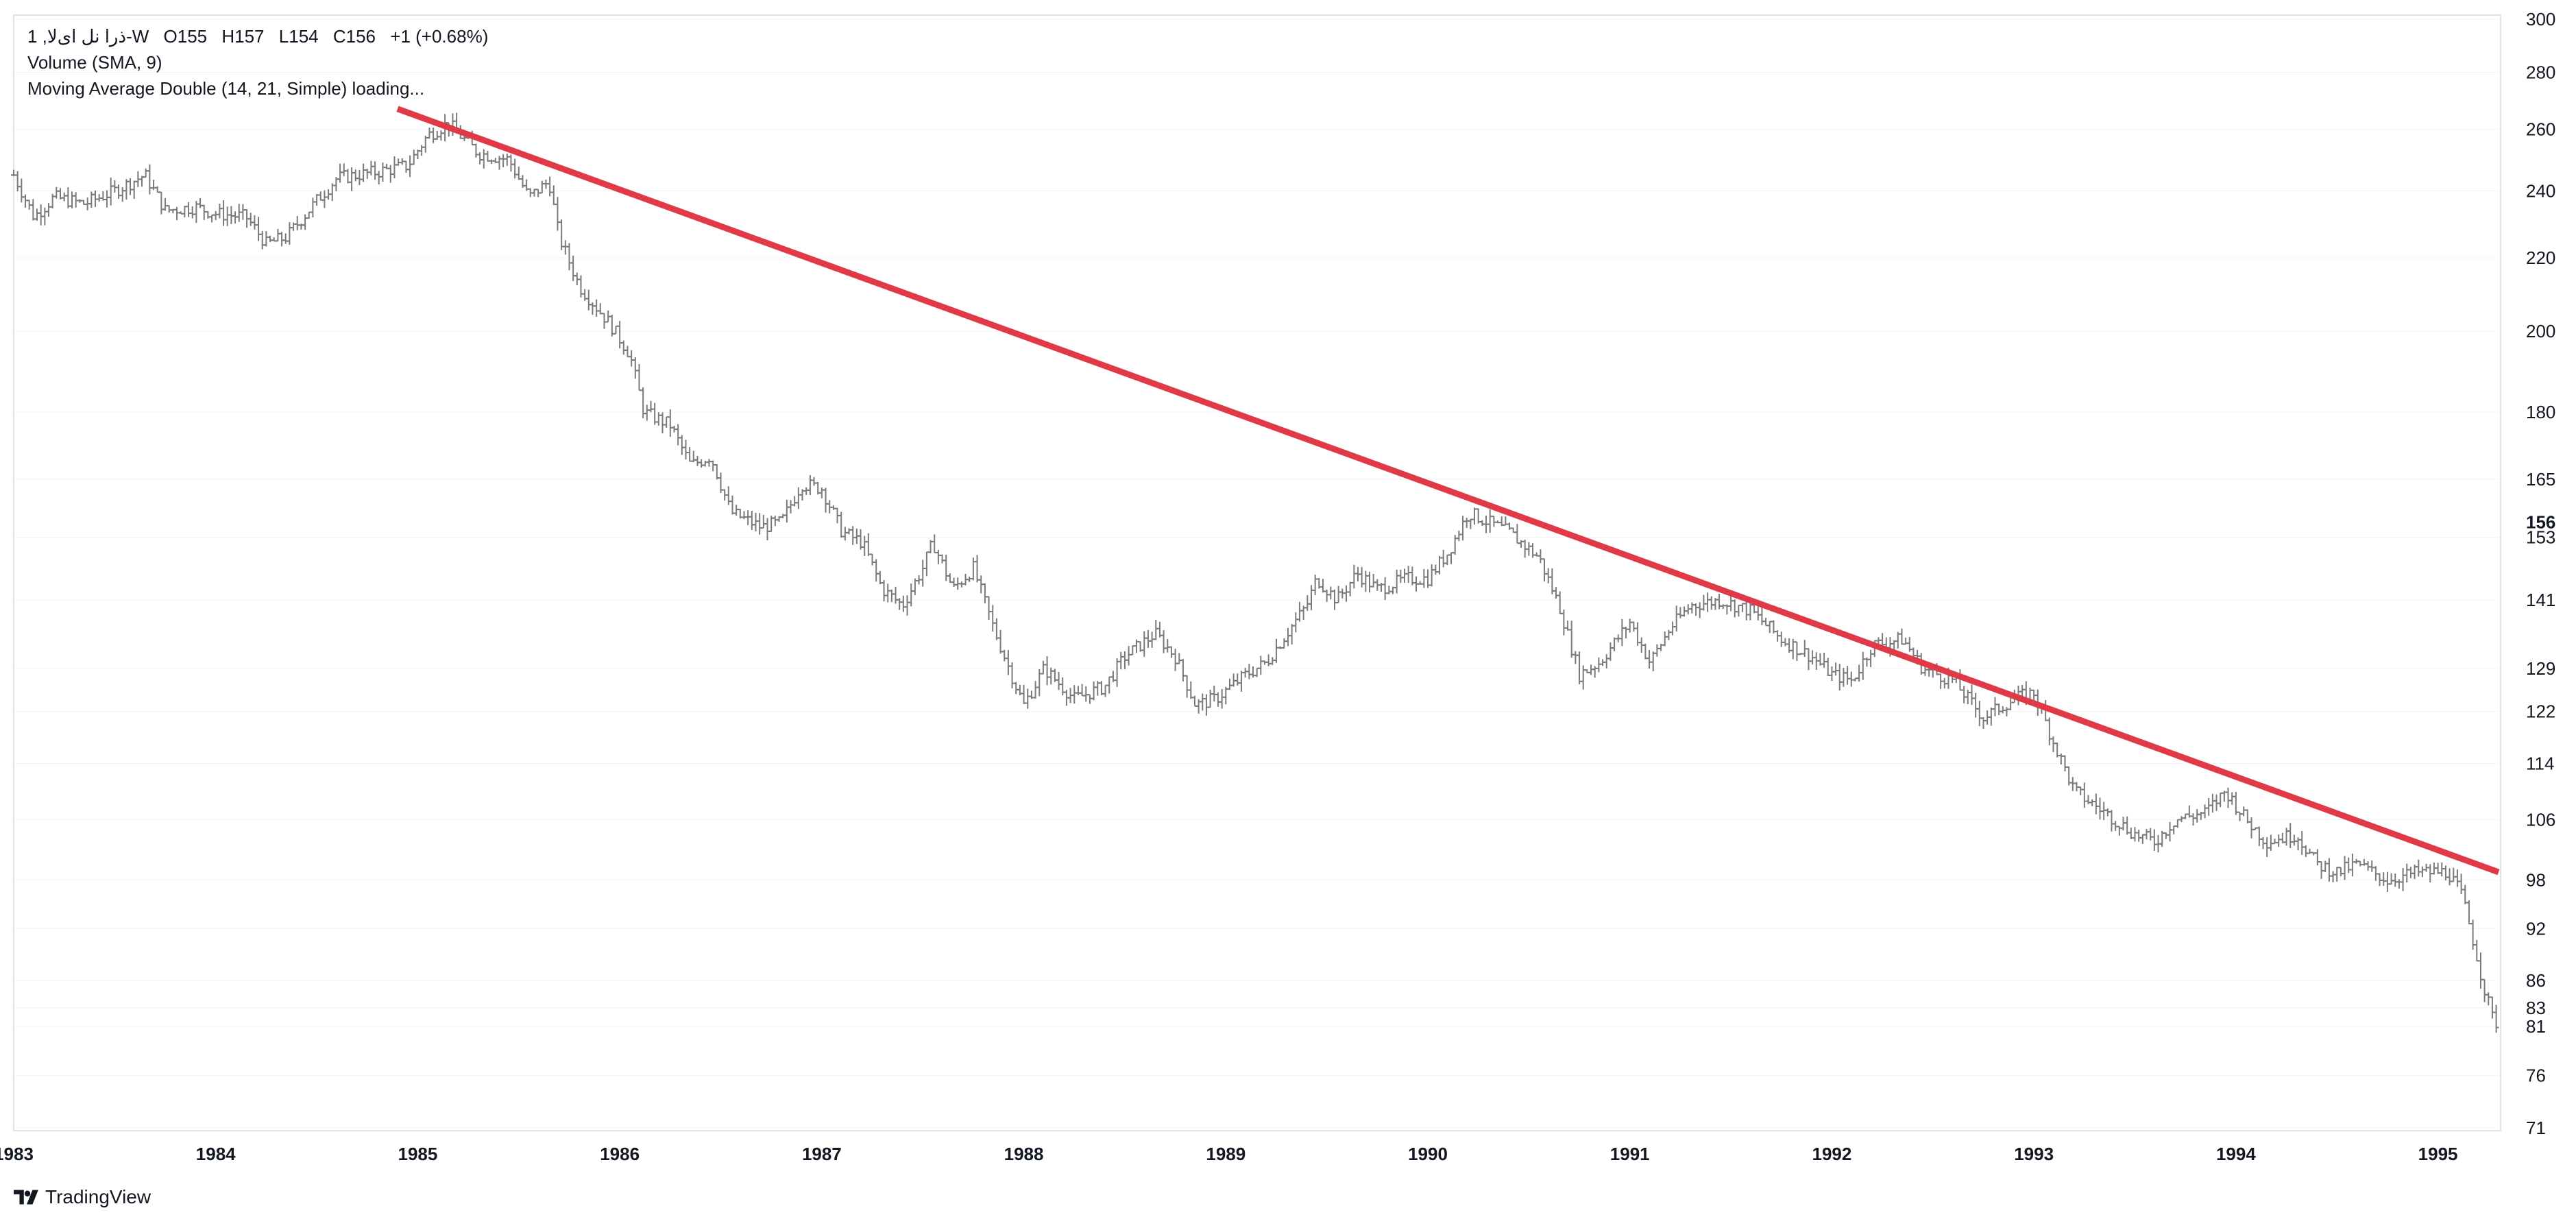  What do you see at coordinates (243, 36) in the screenshot?
I see `high-value: H157` at bounding box center [243, 36].